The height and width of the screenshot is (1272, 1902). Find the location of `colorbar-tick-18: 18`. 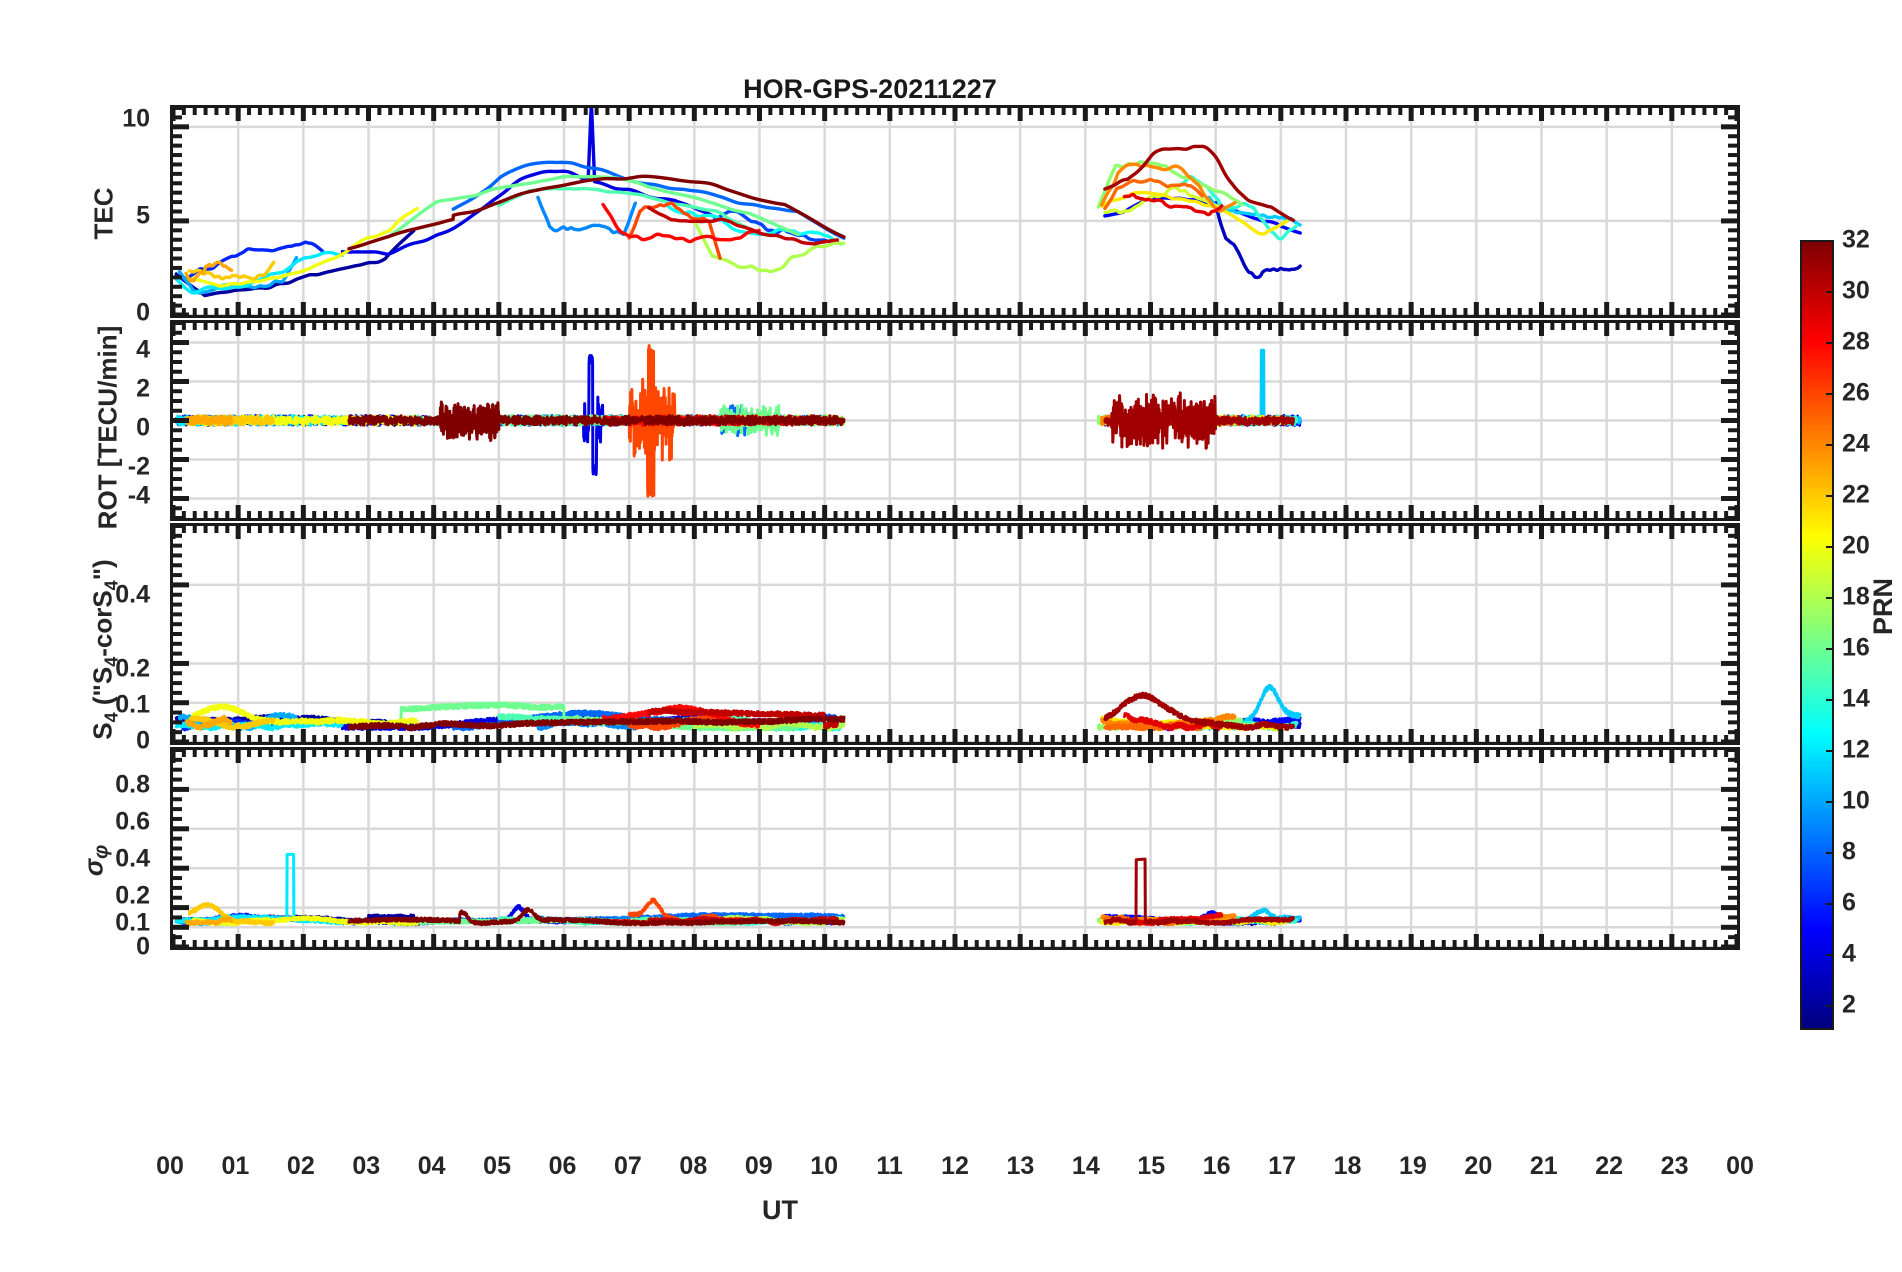

colorbar-tick-18: 18 is located at coordinates (1856, 596).